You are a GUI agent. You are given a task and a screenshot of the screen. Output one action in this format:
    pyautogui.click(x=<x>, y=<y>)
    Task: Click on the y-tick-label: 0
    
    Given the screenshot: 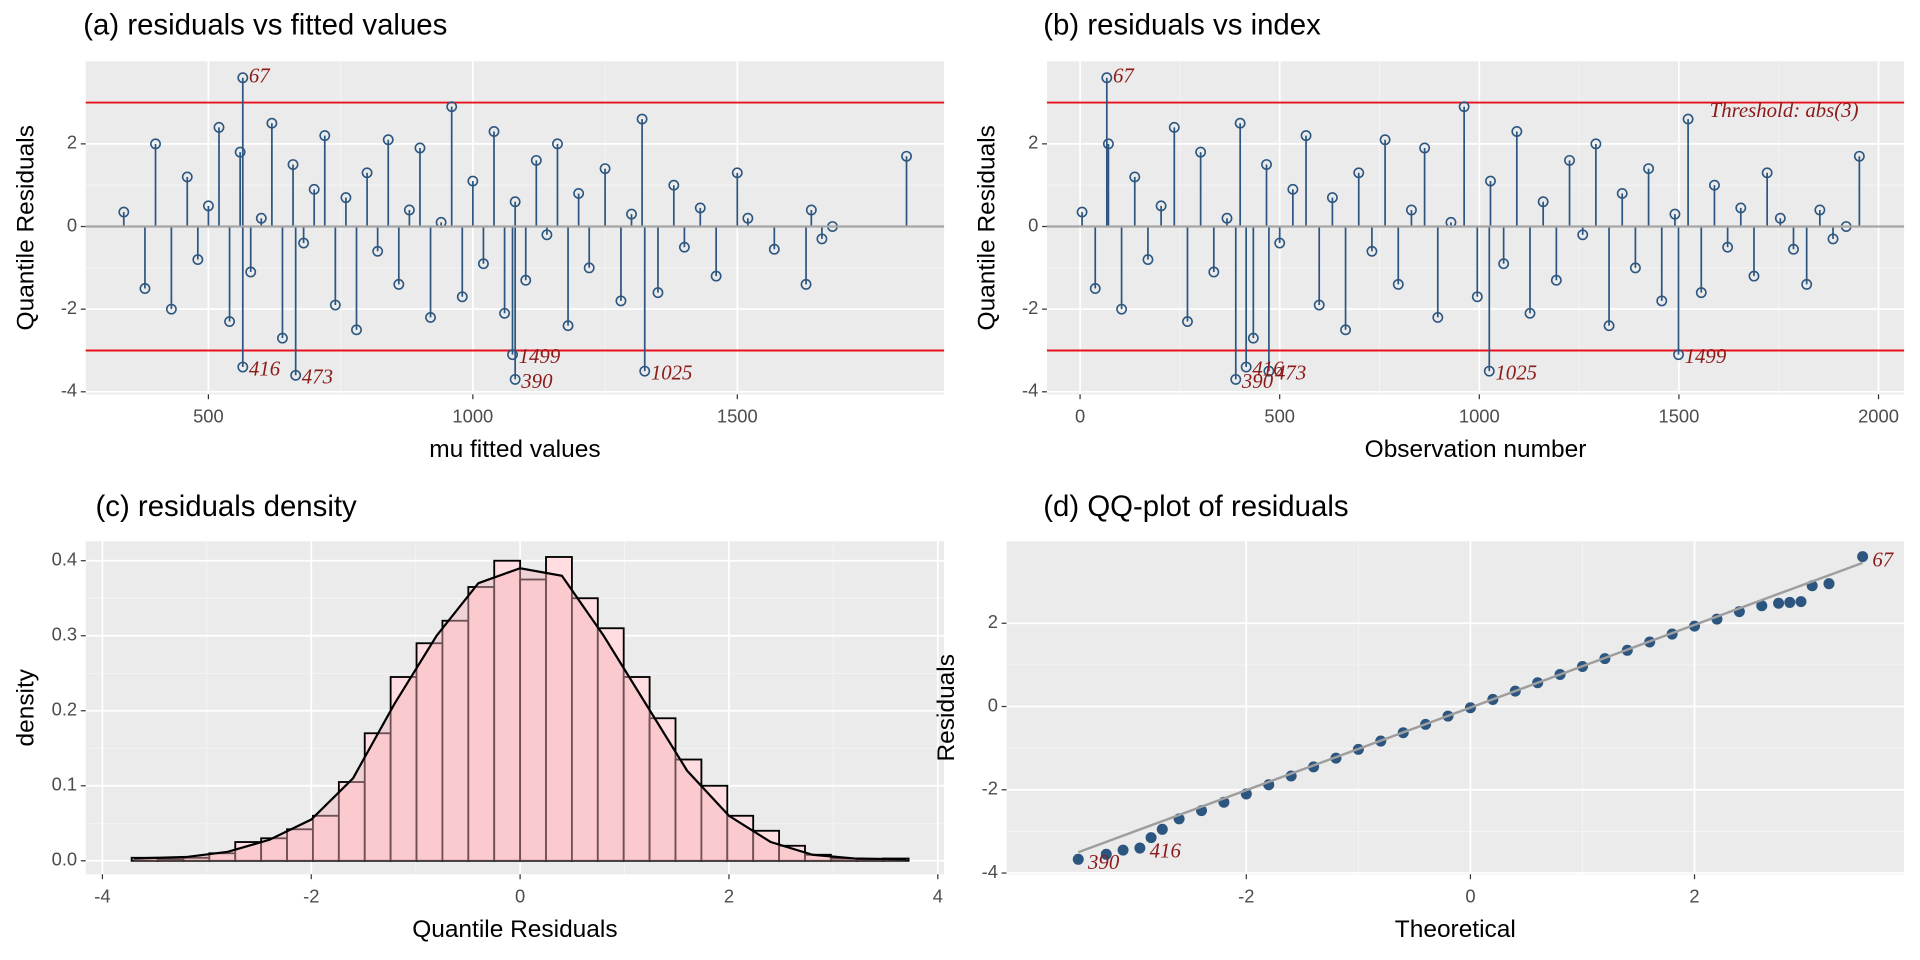 What is the action you would take?
    pyautogui.click(x=1033, y=224)
    